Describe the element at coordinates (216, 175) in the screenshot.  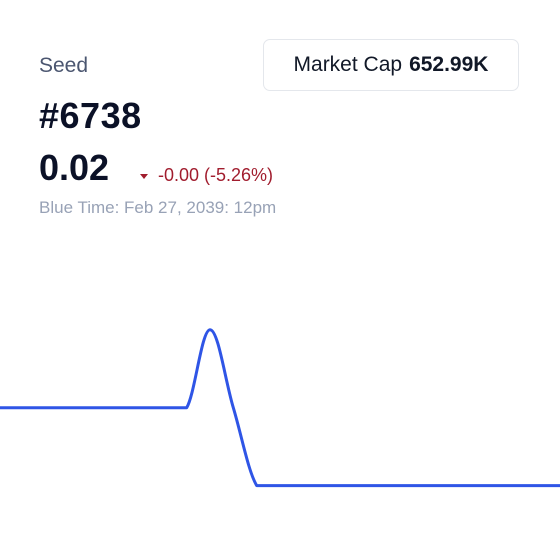
I see `price-change-text: -0.00 (-5.26%)` at that location.